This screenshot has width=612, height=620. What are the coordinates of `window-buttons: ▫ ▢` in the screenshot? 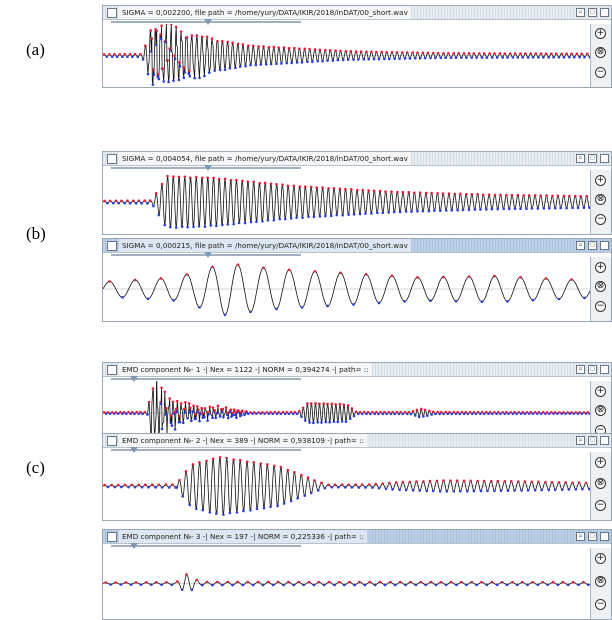 It's located at (592, 158).